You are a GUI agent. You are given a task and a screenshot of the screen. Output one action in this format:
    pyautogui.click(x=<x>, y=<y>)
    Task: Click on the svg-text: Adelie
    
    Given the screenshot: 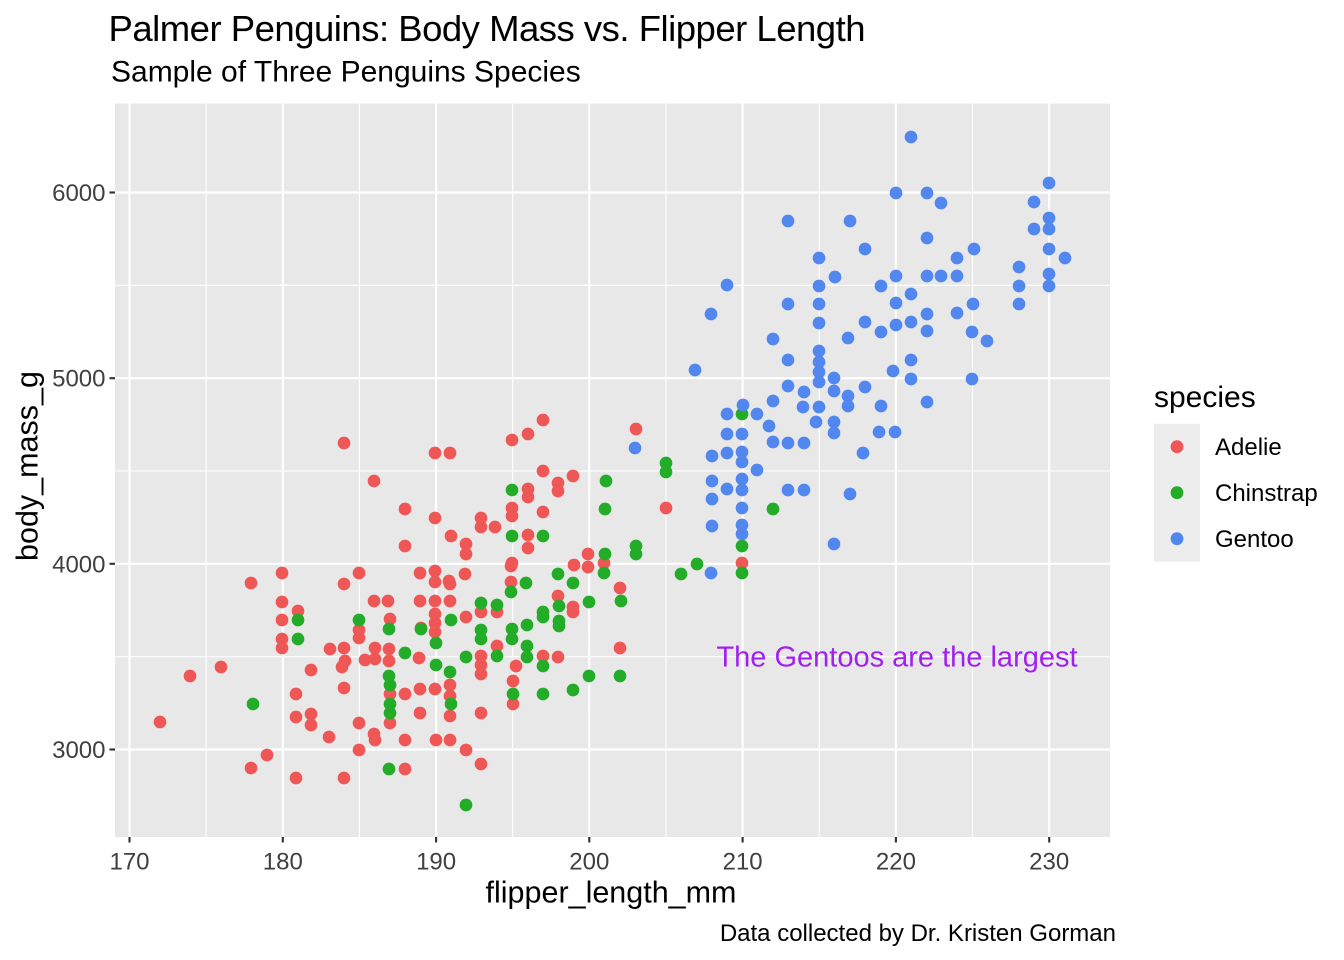 What is the action you would take?
    pyautogui.click(x=1248, y=447)
    